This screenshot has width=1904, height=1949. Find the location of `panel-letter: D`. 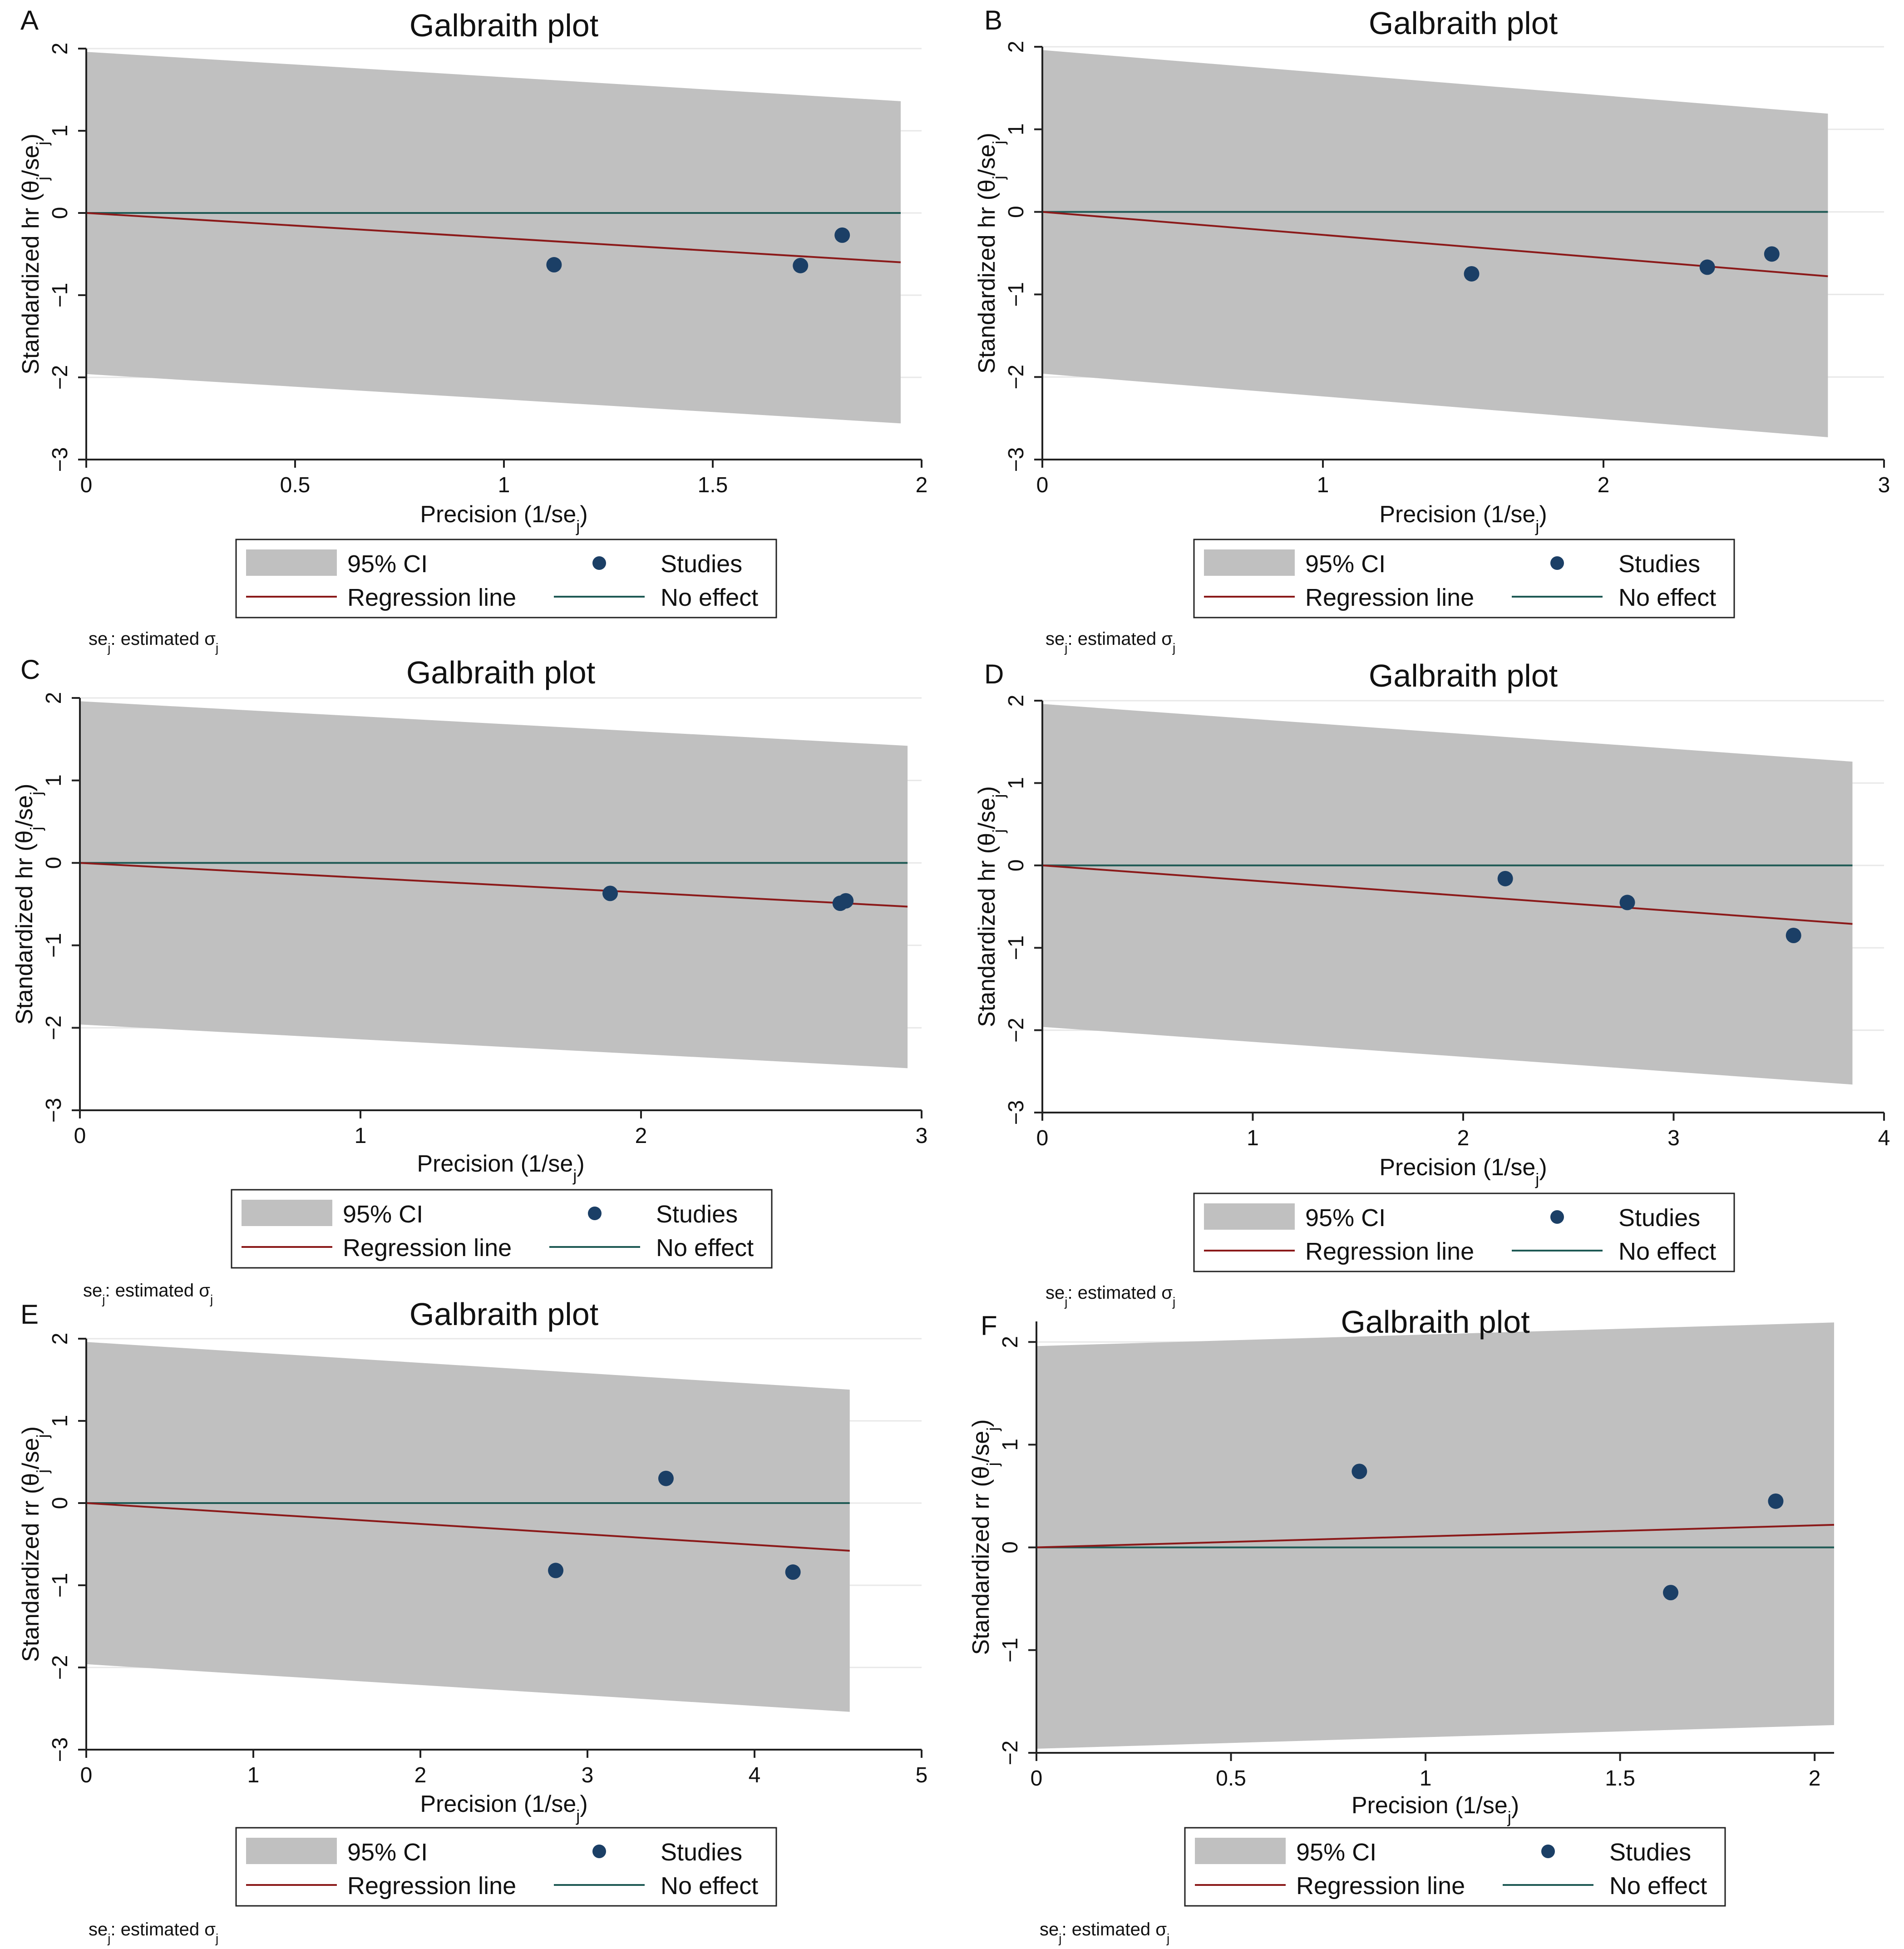

panel-letter: D is located at coordinates (994, 674).